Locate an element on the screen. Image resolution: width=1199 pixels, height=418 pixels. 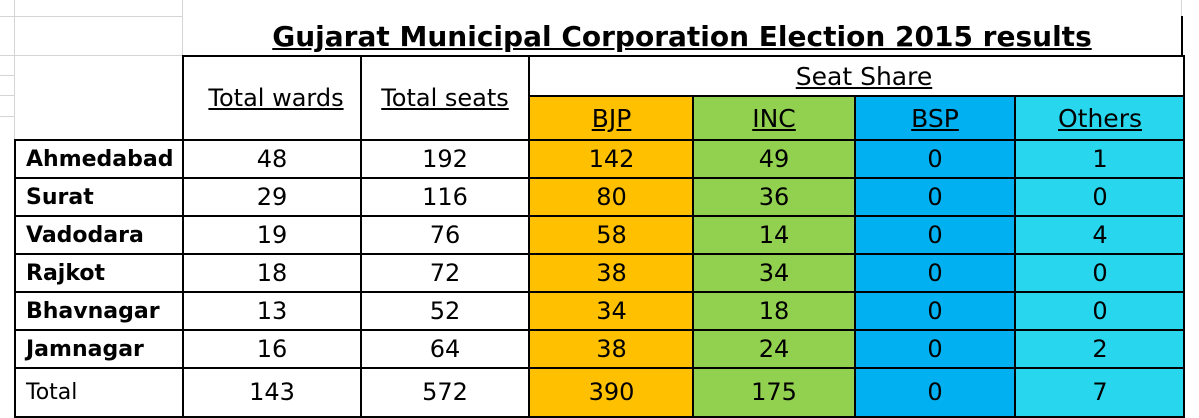
total-wards-cell: 143 is located at coordinates (272, 392).